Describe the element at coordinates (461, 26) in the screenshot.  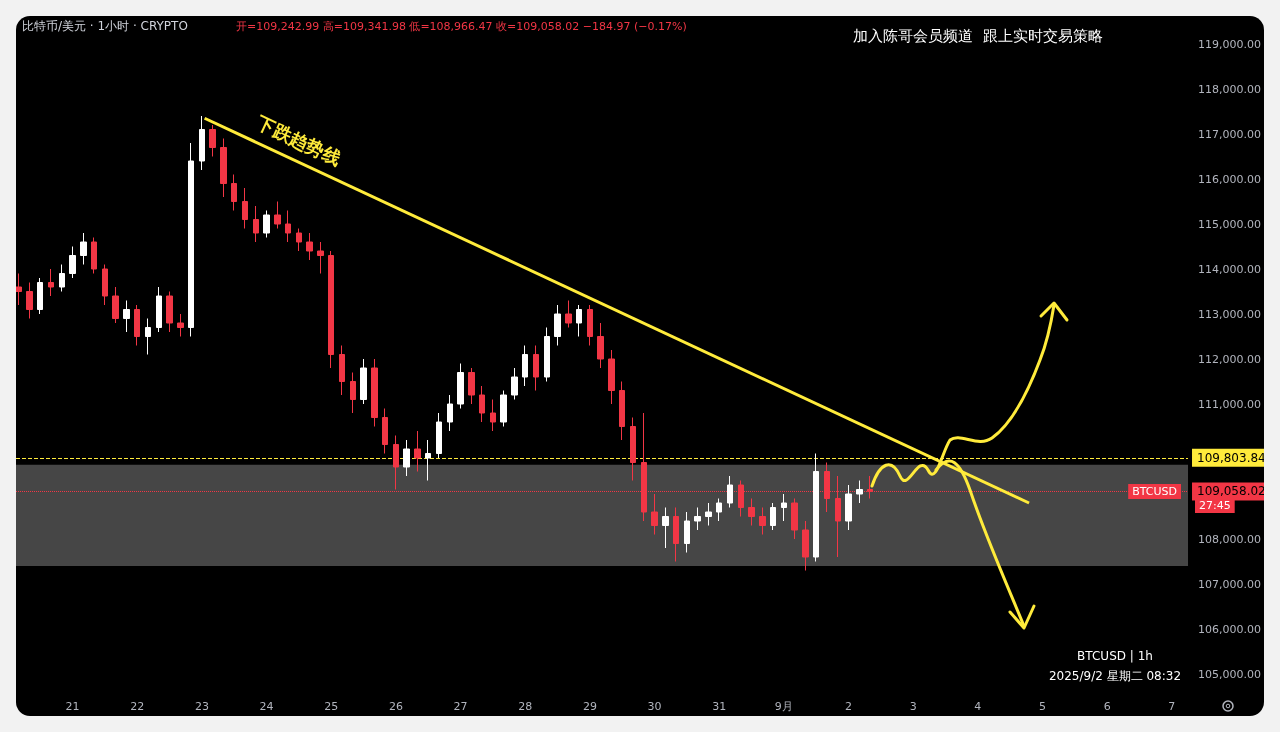
I see `text: 开=109,242.99 高=109,341.98 低=108,966.47 收=109,058.02 −184.97 (−0.17%)` at that location.